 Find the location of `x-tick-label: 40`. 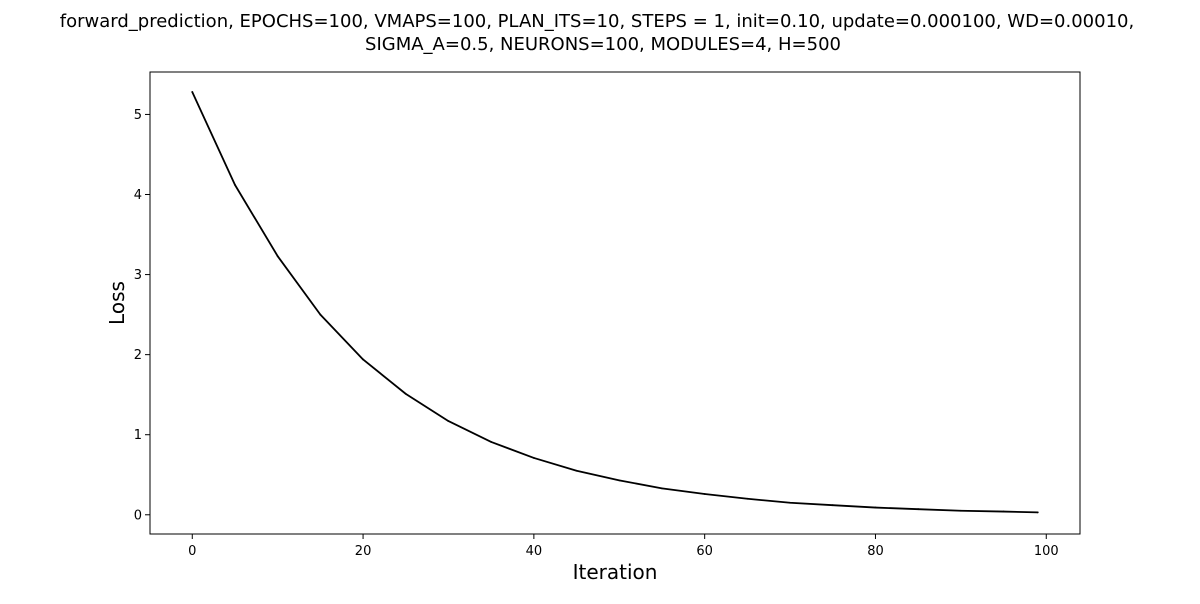

x-tick-label: 40 is located at coordinates (534, 551).